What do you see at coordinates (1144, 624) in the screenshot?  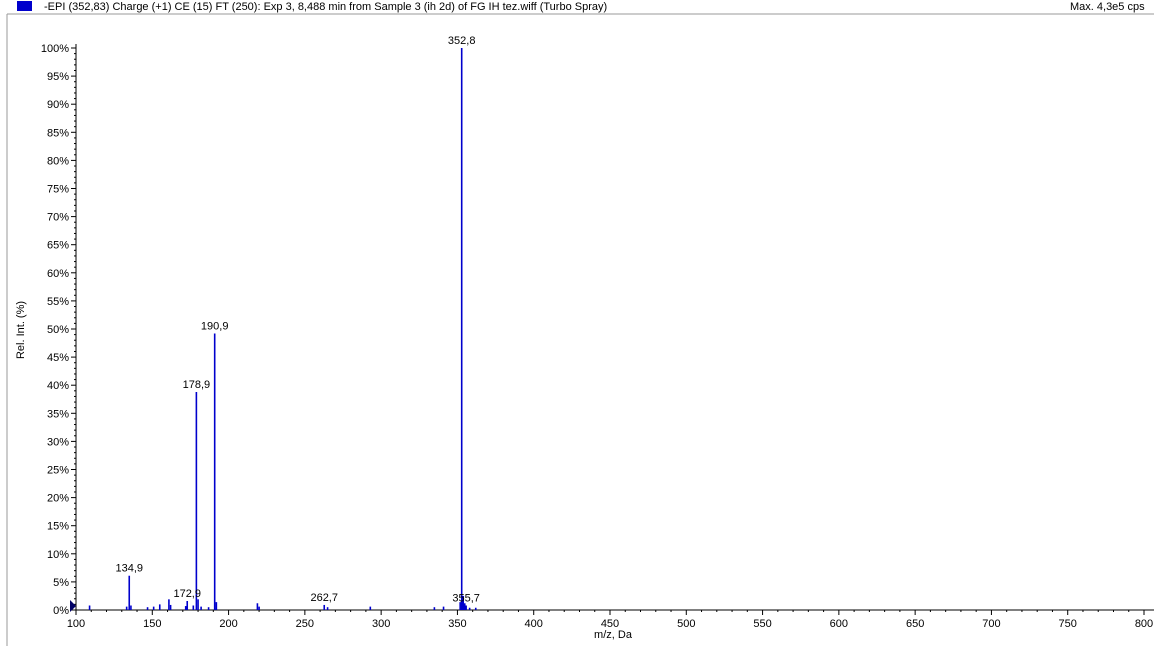 I see `x-tick-label: 800` at bounding box center [1144, 624].